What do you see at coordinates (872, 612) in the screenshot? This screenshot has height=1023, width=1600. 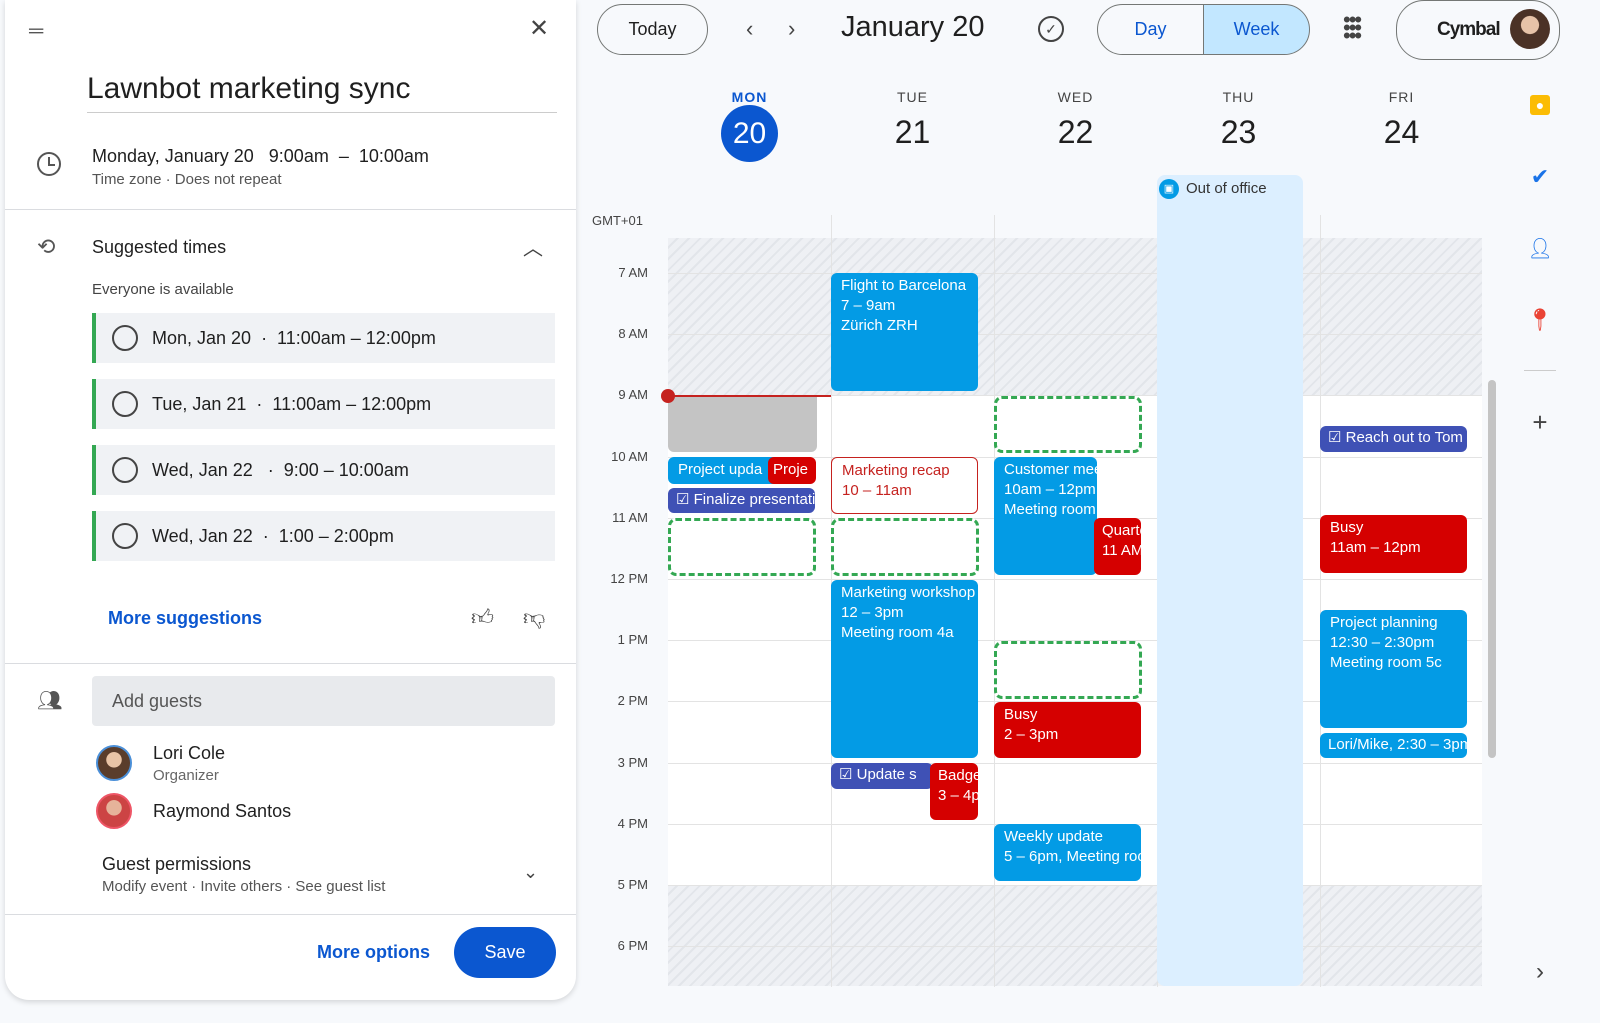 I see `event-time: 12 – 3pm` at bounding box center [872, 612].